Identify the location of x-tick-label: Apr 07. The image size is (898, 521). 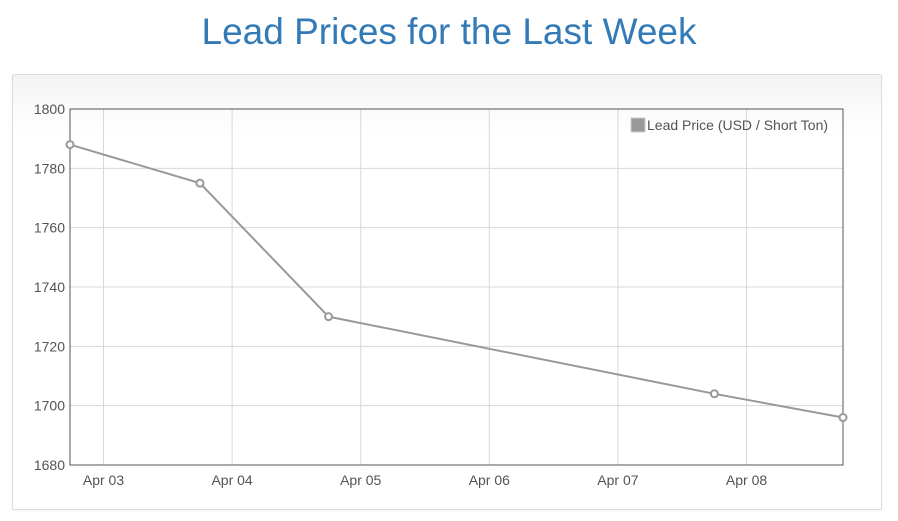
(617, 480).